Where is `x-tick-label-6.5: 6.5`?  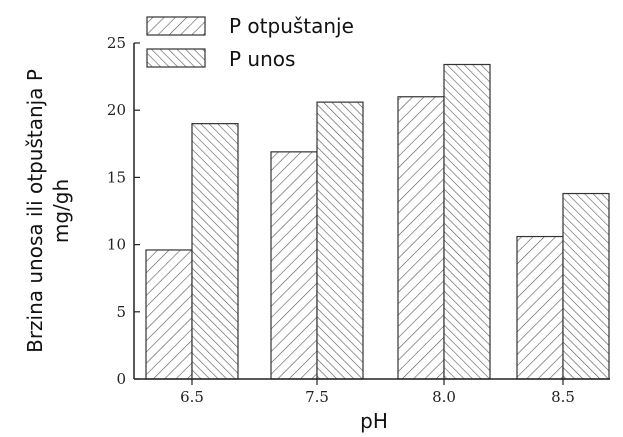
x-tick-label-6.5: 6.5 is located at coordinates (192, 397).